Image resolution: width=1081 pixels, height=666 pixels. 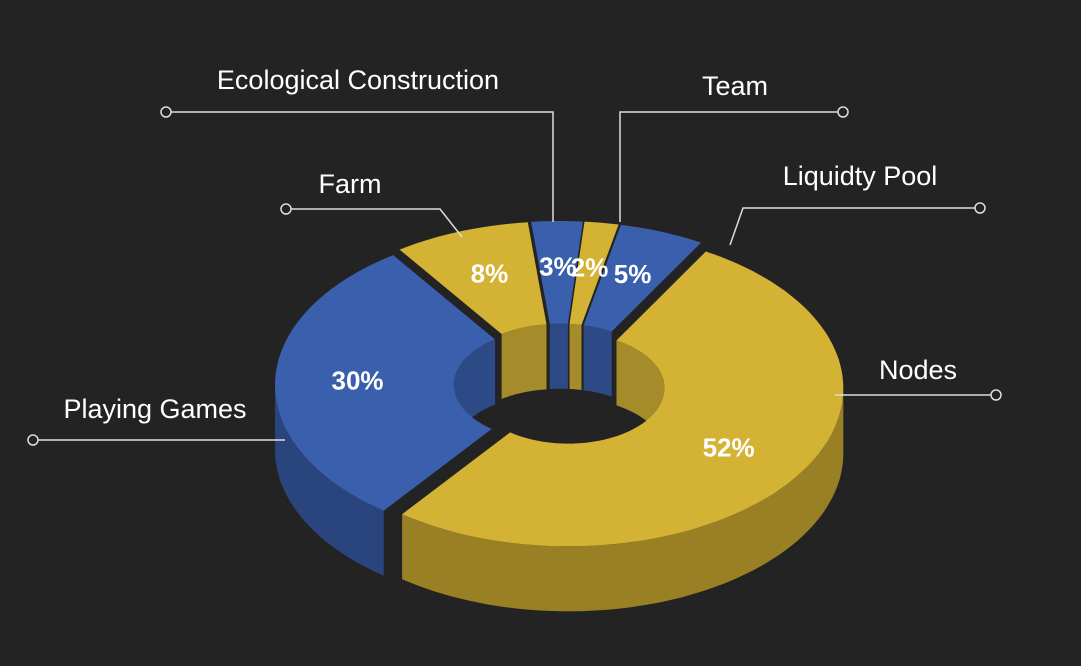 I want to click on category-label: Nodes, so click(x=918, y=370).